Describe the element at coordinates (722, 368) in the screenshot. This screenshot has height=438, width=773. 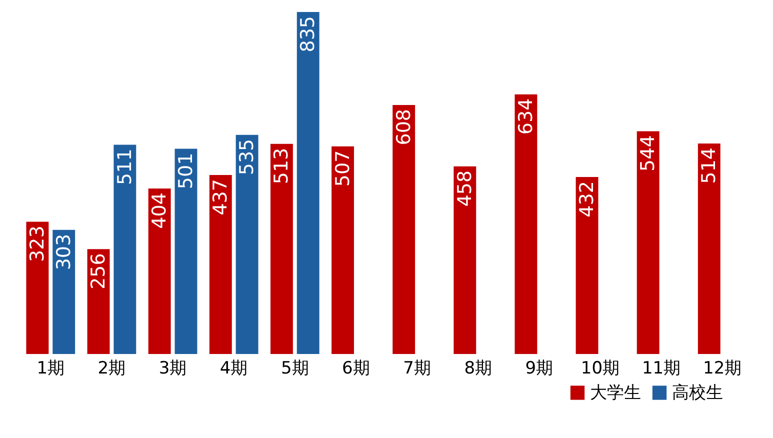
I see `x-tick-label: 12期` at that location.